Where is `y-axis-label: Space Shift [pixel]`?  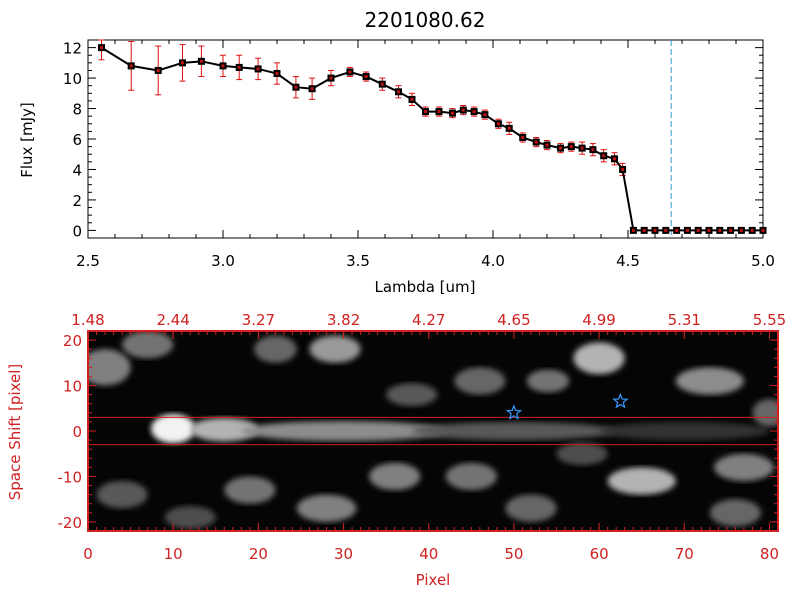 y-axis-label: Space Shift [pixel] is located at coordinates (15, 432).